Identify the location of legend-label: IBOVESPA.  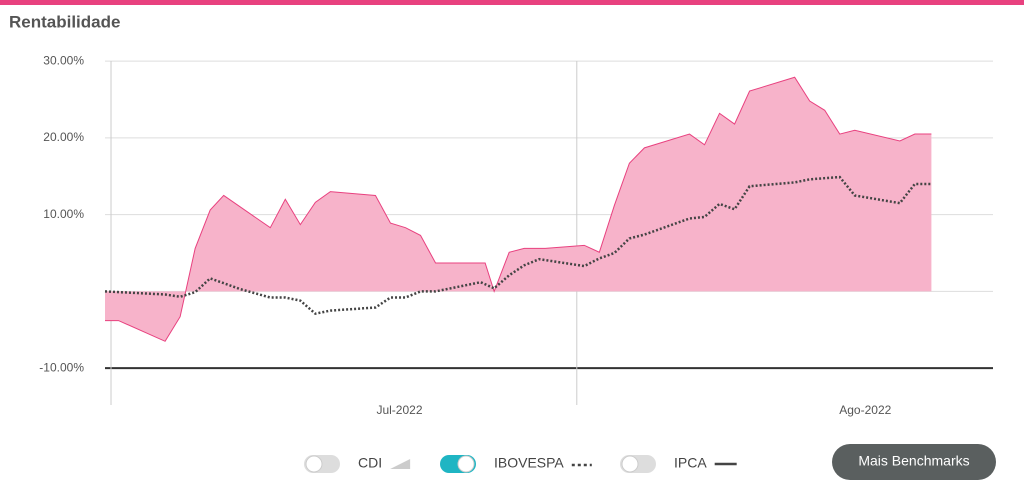
(529, 463).